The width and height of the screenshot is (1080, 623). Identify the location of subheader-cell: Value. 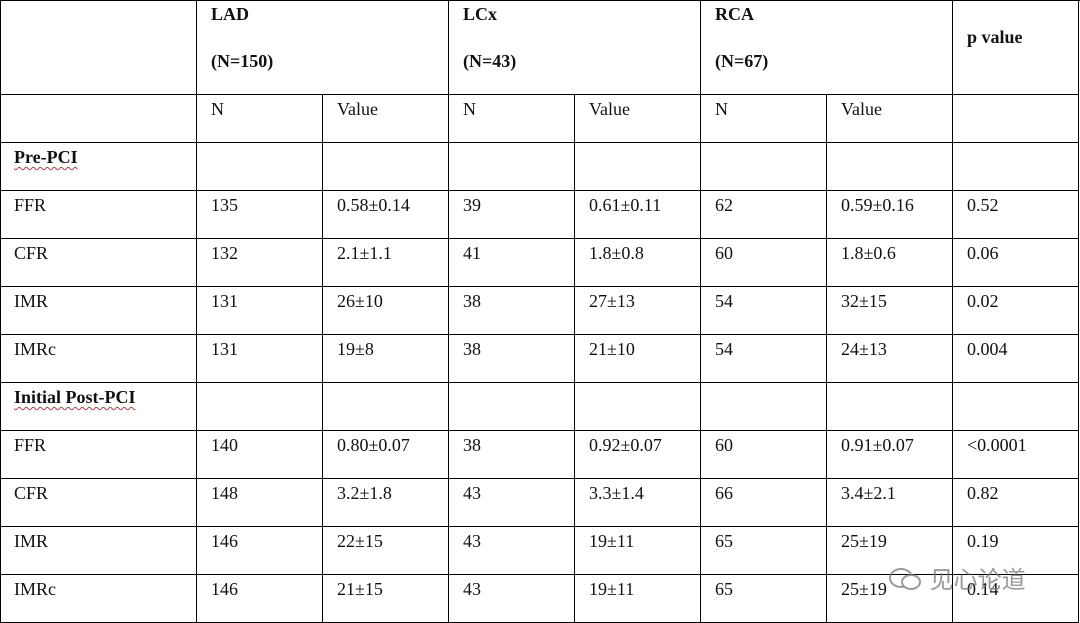
(386, 119).